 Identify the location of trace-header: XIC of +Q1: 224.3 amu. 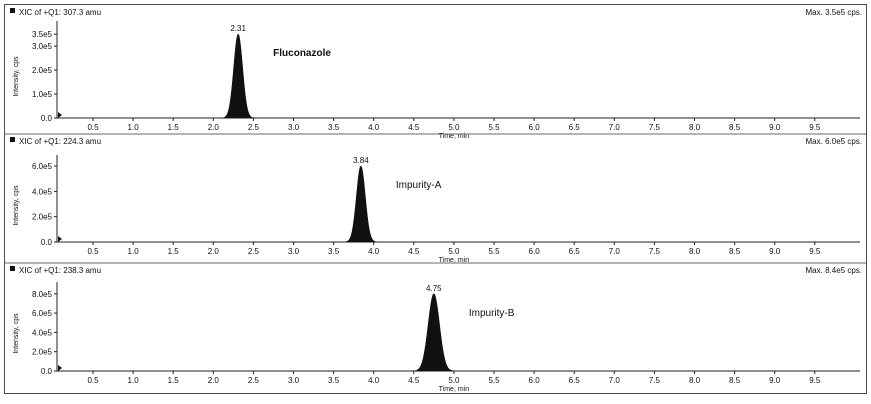
(60, 141).